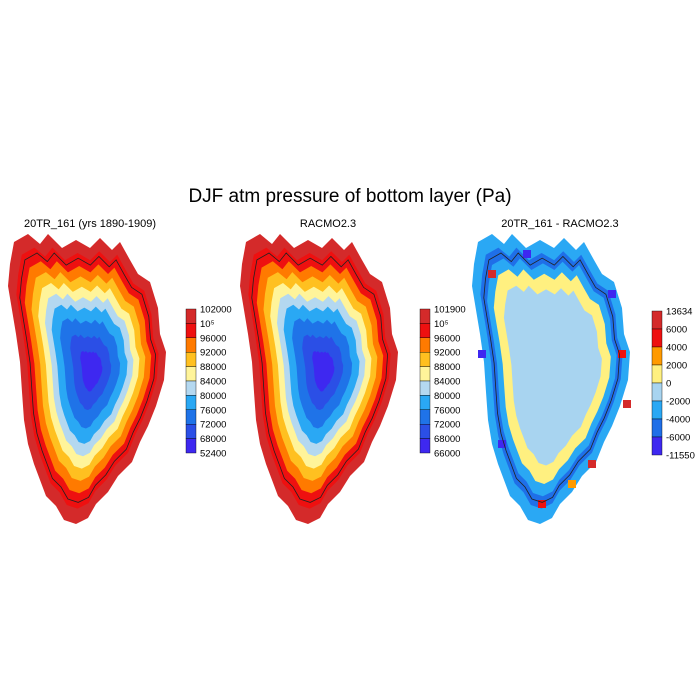  What do you see at coordinates (680, 456) in the screenshot?
I see `colorbar-tick-label: -11550` at bounding box center [680, 456].